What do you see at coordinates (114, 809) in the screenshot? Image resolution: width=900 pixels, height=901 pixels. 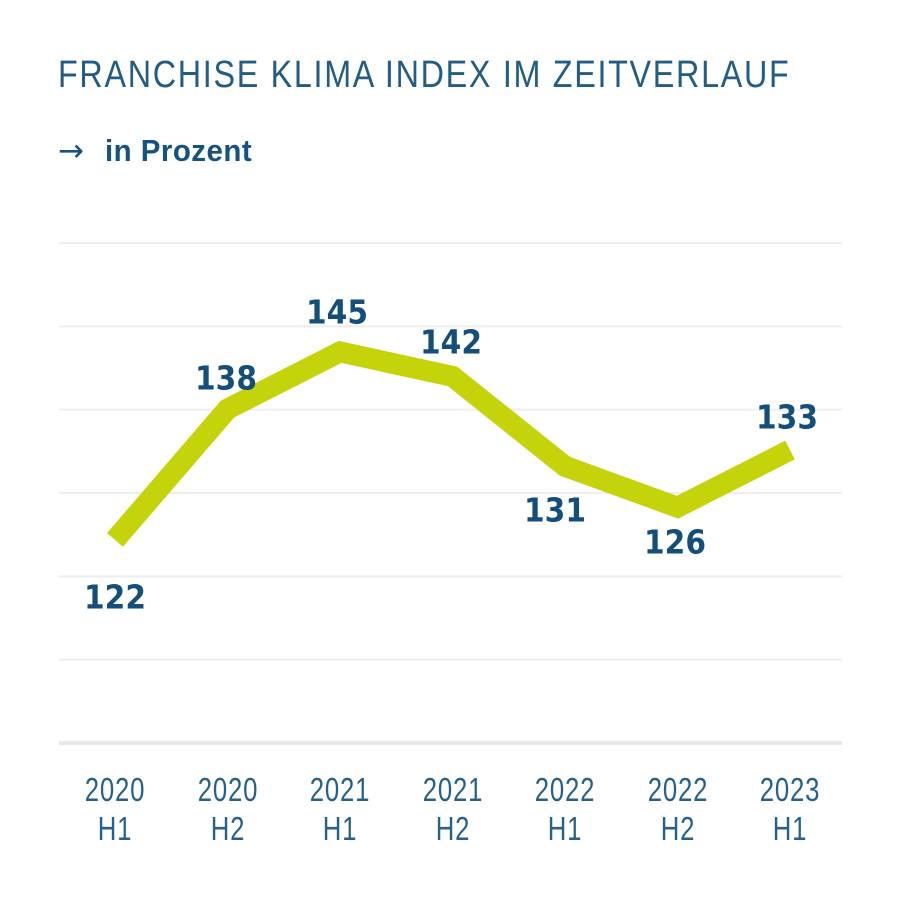 I see `x-axis-label: 2020 H1` at bounding box center [114, 809].